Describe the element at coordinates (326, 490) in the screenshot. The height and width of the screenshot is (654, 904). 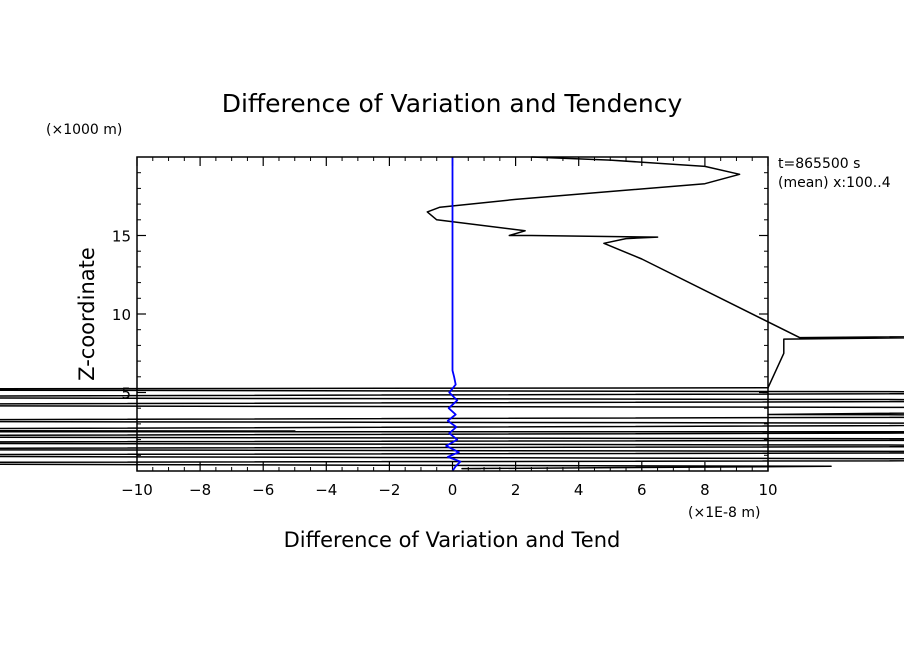
I see `x-tick-label: −4` at that location.